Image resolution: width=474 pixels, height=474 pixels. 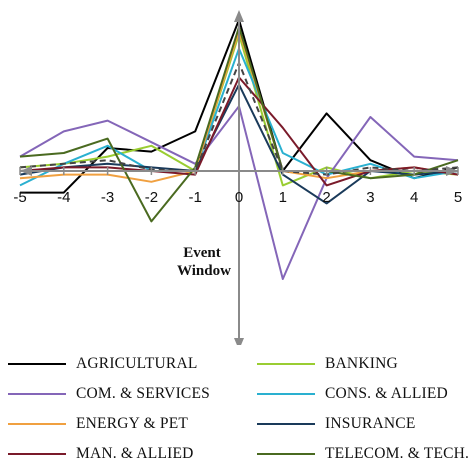 What do you see at coordinates (370, 197) in the screenshot?
I see `x-tick-label: 3` at bounding box center [370, 197].